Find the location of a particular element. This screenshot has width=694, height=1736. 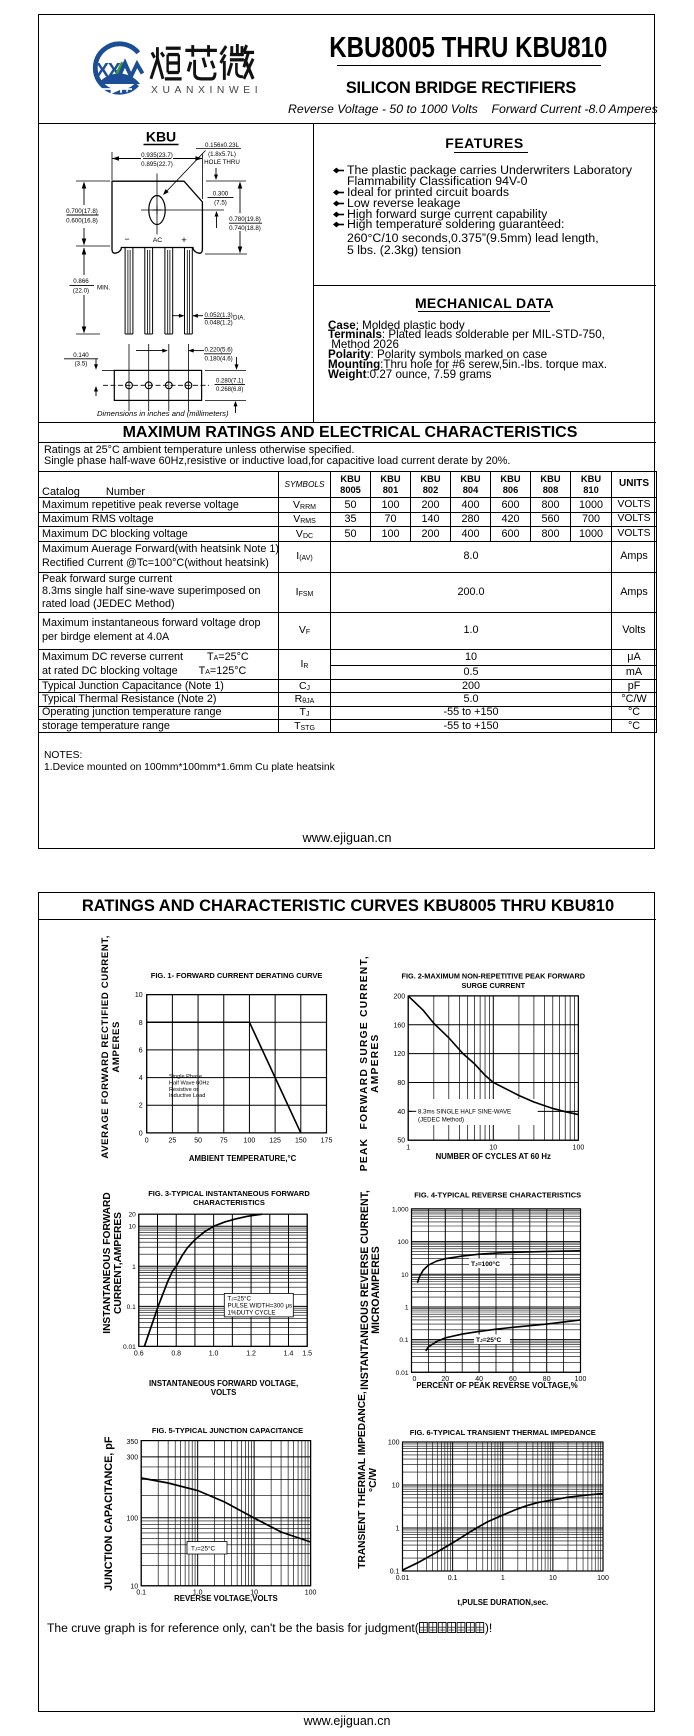

svg-text: 8 is located at coordinates (141, 1023).